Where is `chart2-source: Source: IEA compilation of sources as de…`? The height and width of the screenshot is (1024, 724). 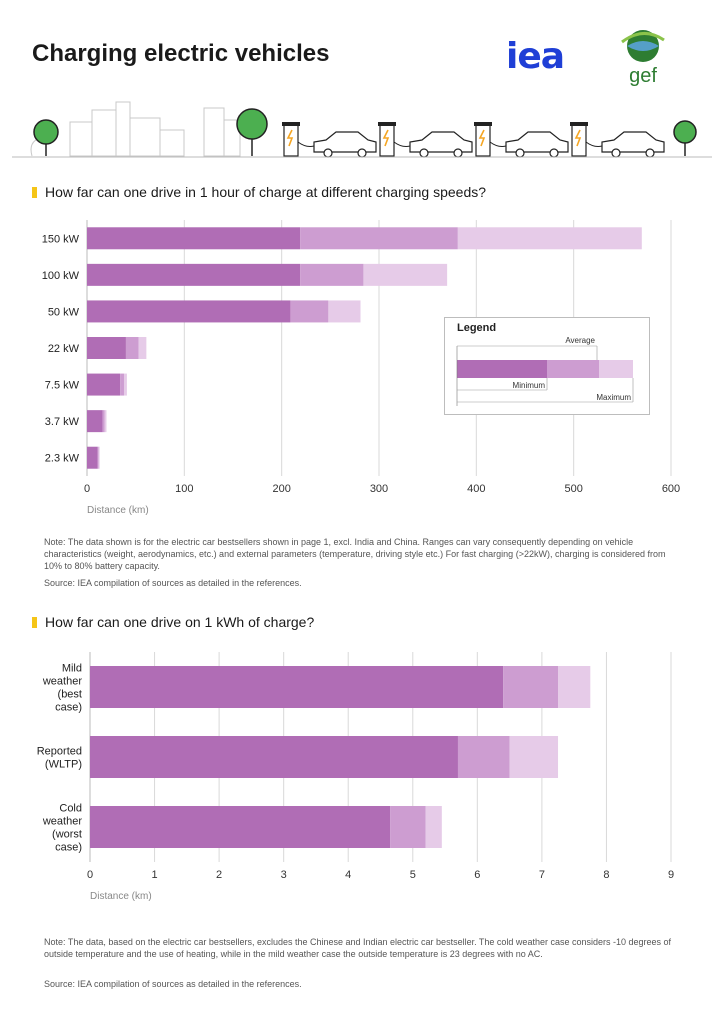 chart2-source: Source: IEA compilation of sources as de… is located at coordinates (173, 984).